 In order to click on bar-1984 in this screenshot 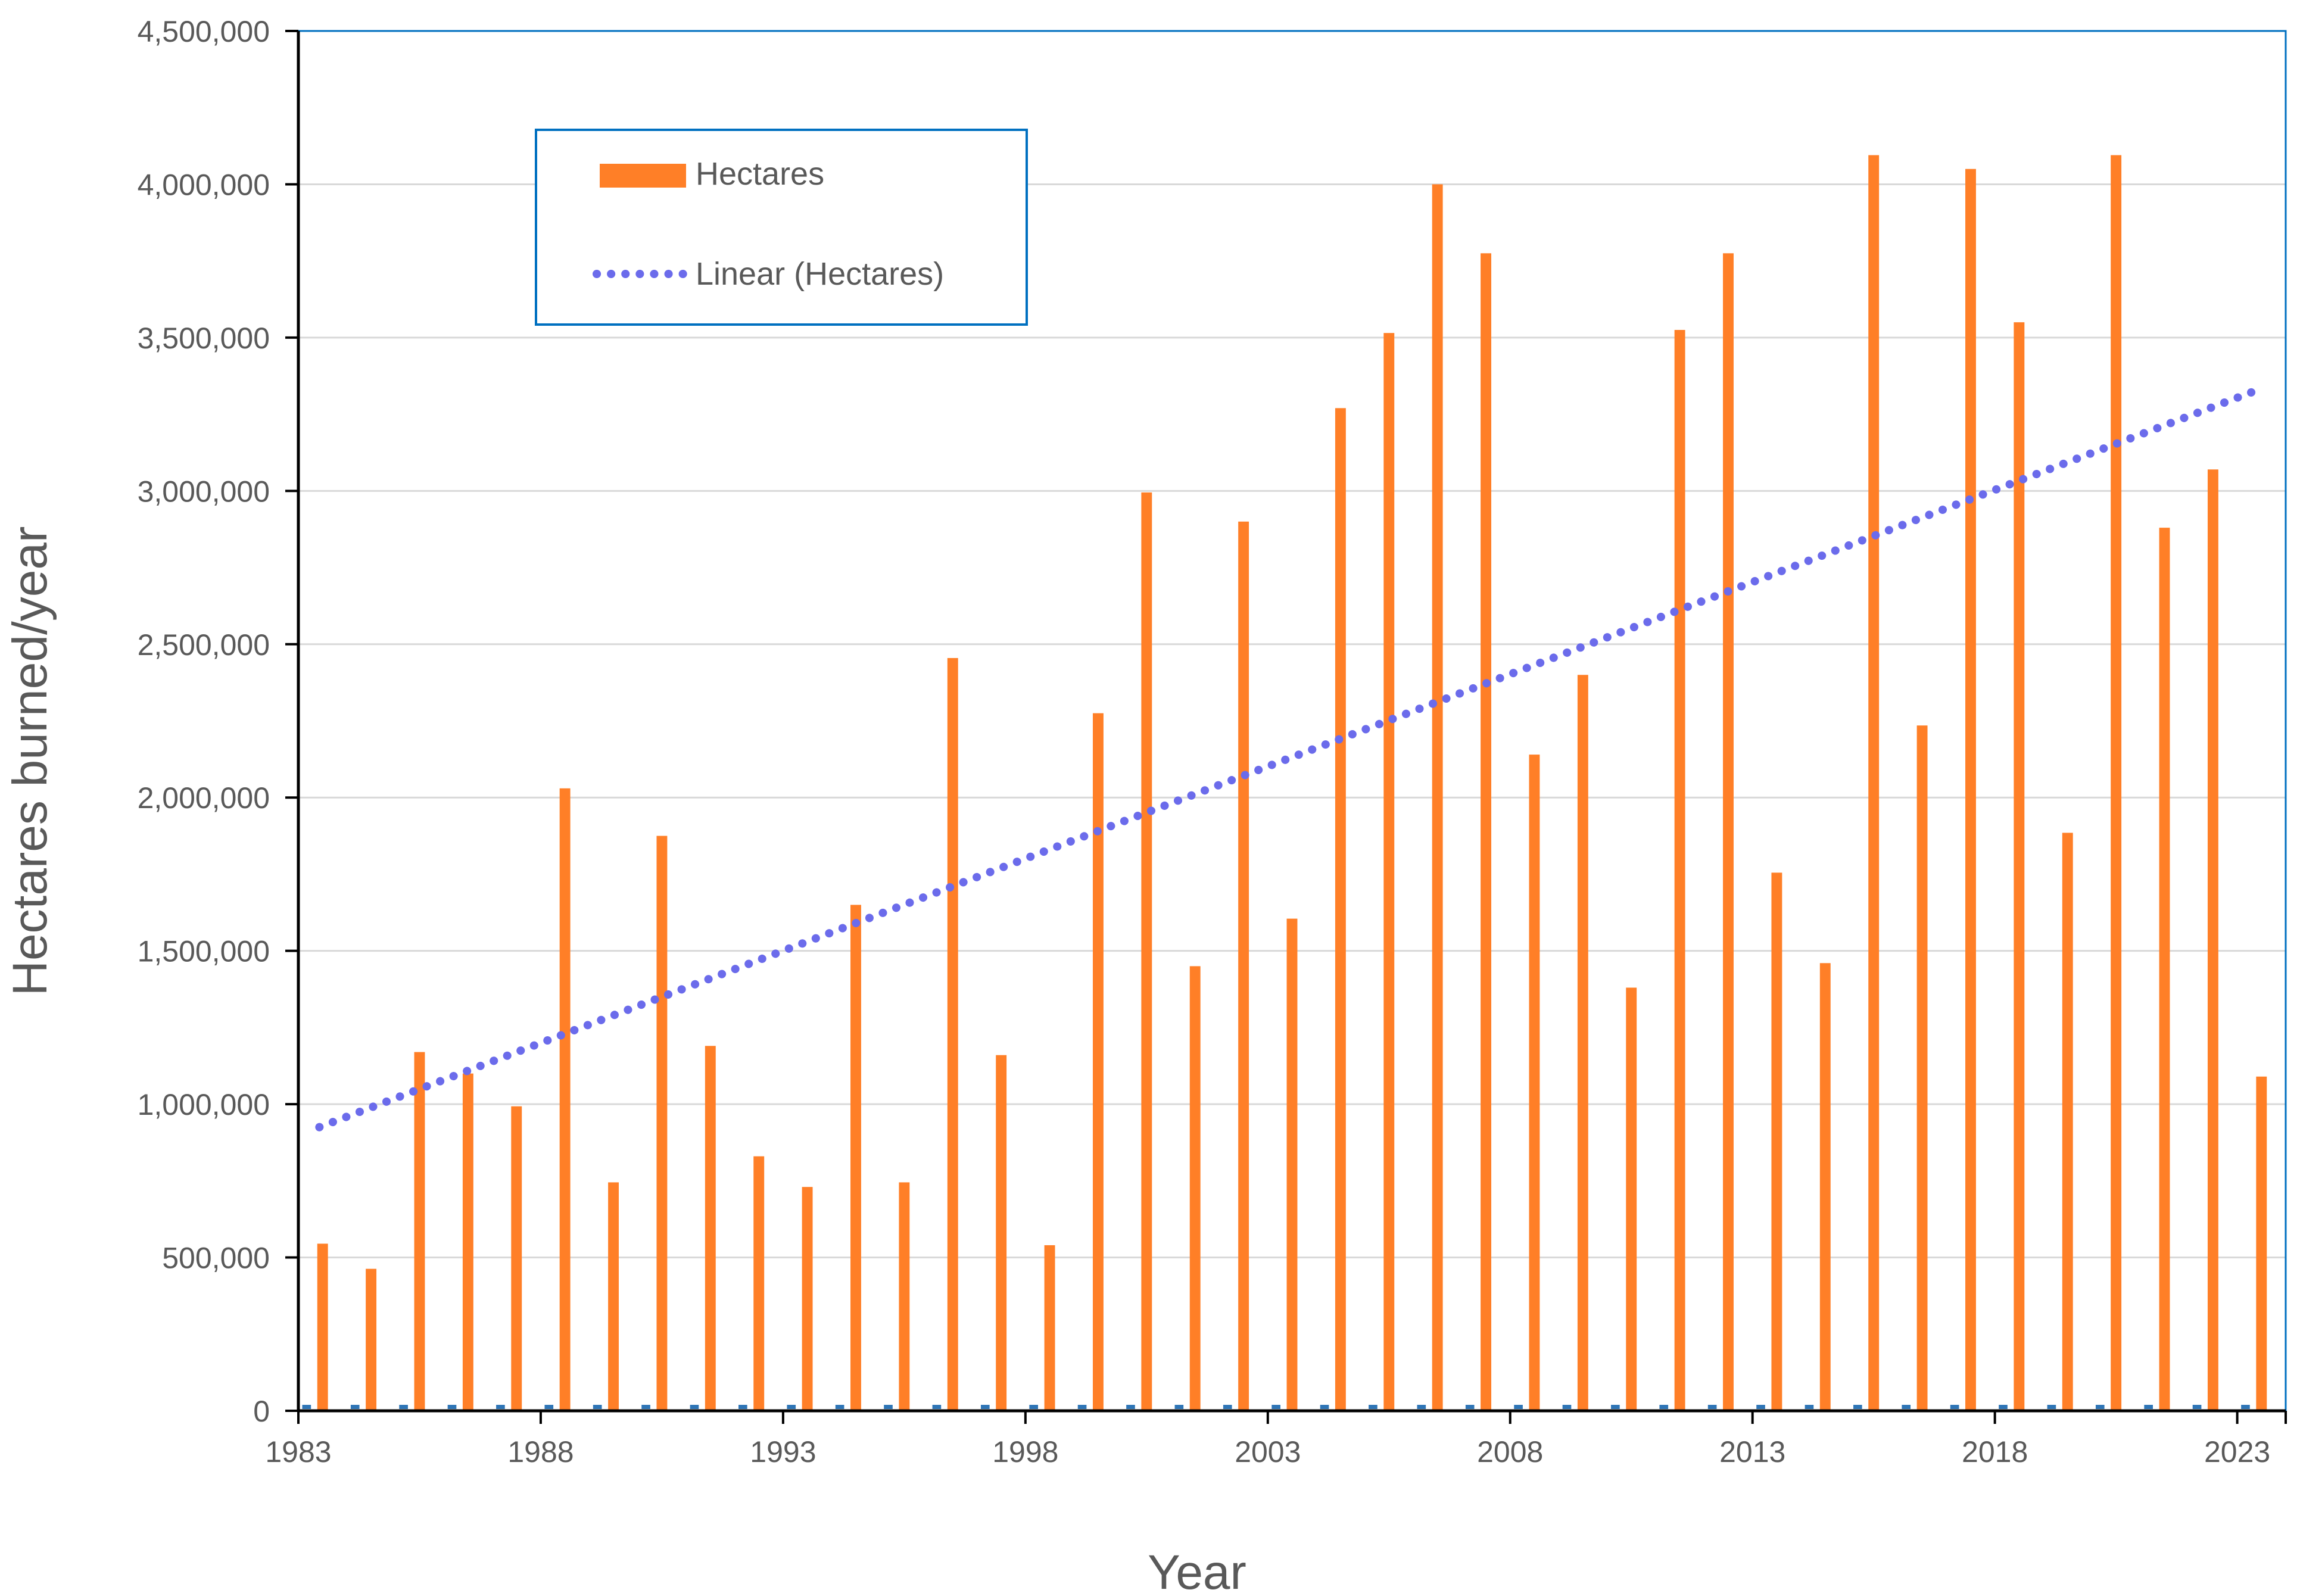, I will do `click(371, 1339)`.